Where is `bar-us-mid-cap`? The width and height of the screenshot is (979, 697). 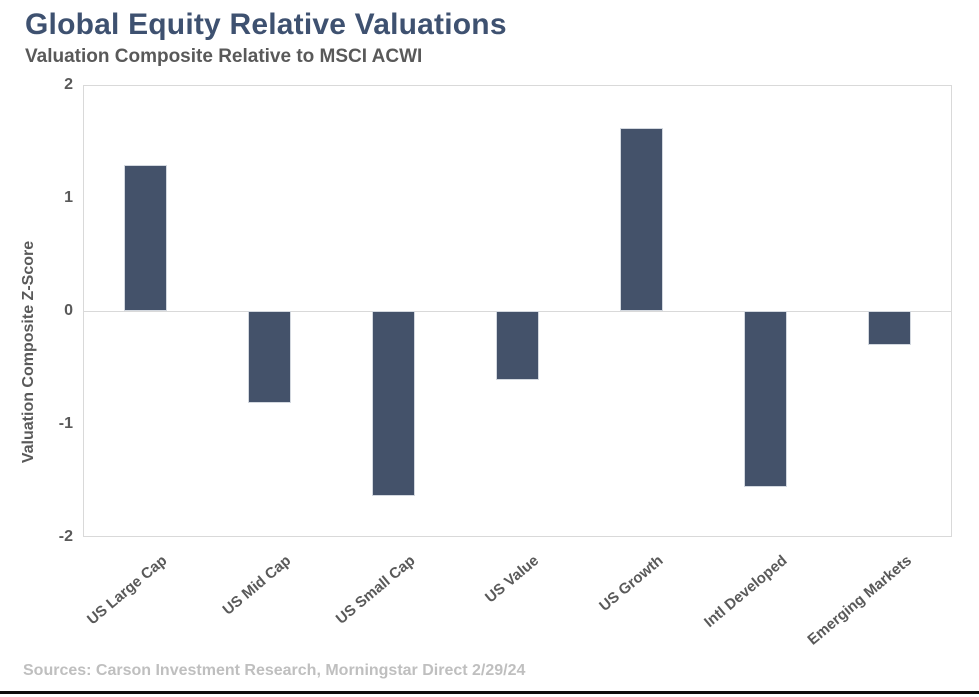
bar-us-mid-cap is located at coordinates (269, 357).